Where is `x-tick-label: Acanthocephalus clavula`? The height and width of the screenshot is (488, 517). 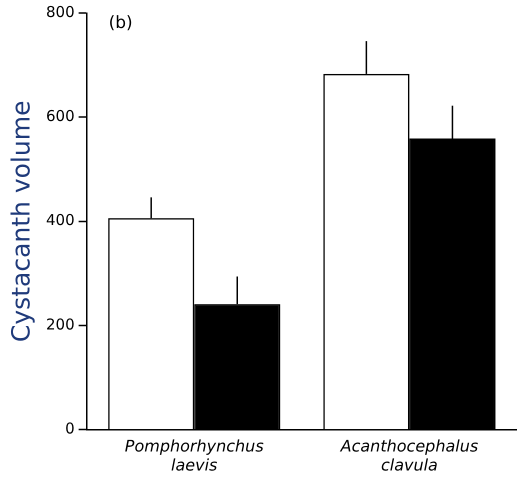 x-tick-label: Acanthocephalus clavula is located at coordinates (409, 455).